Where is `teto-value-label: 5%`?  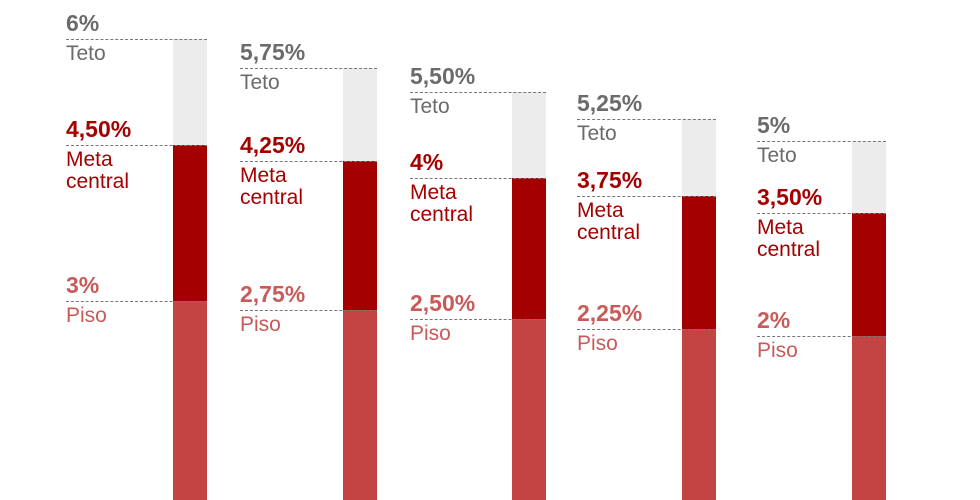 teto-value-label: 5% is located at coordinates (774, 125).